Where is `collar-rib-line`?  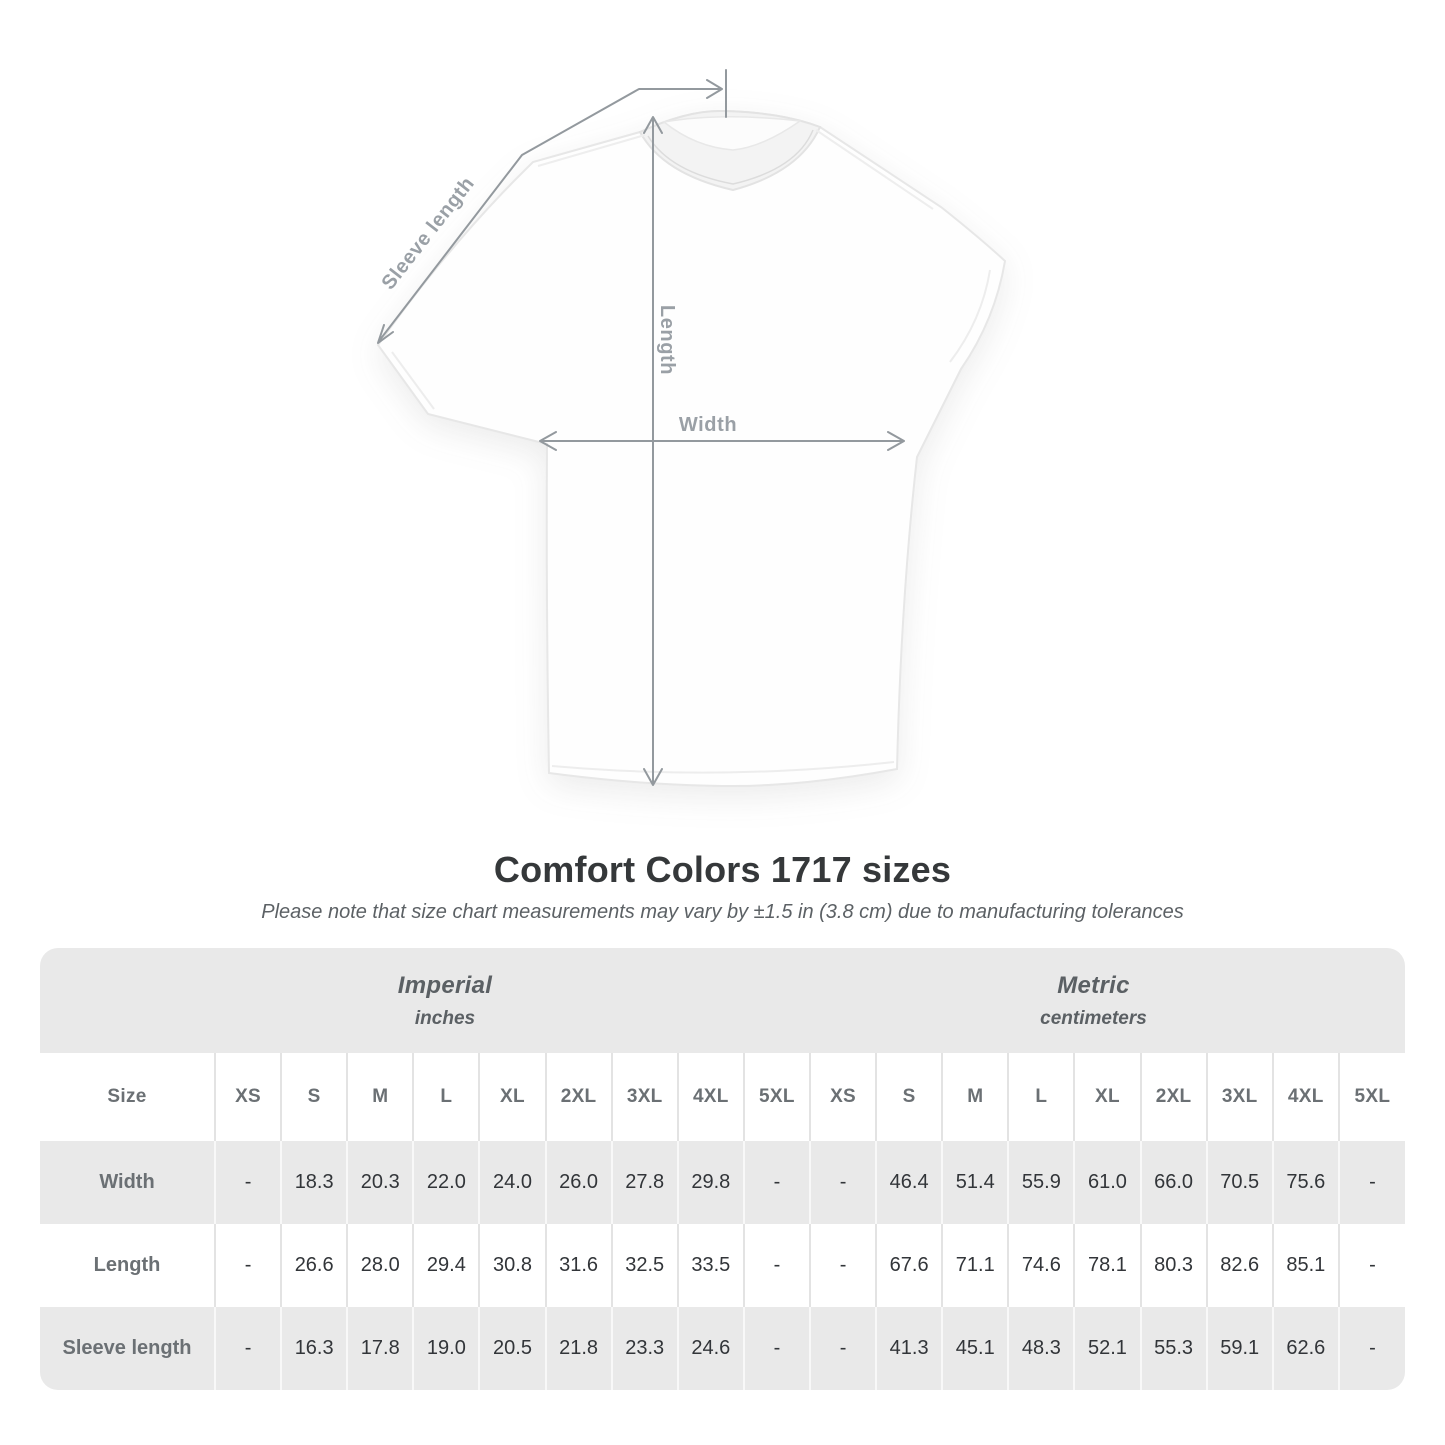 collar-rib-line is located at coordinates (730, 157).